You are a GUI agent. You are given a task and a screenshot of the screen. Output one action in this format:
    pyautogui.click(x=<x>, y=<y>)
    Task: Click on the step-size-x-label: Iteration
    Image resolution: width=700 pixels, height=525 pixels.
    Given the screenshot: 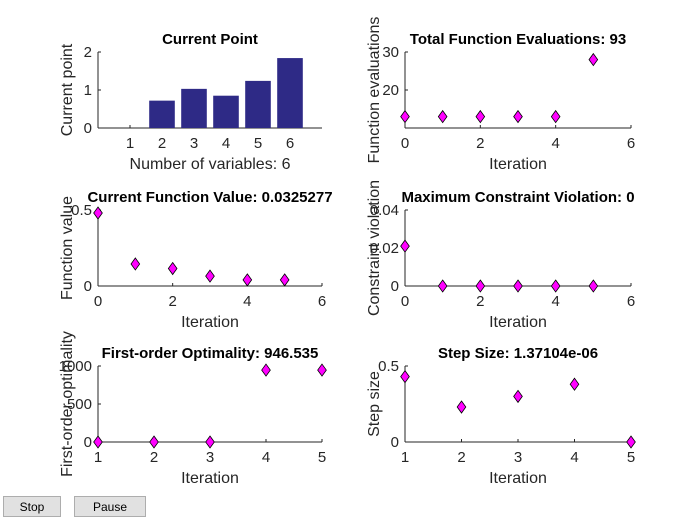 What is the action you would take?
    pyautogui.click(x=518, y=478)
    